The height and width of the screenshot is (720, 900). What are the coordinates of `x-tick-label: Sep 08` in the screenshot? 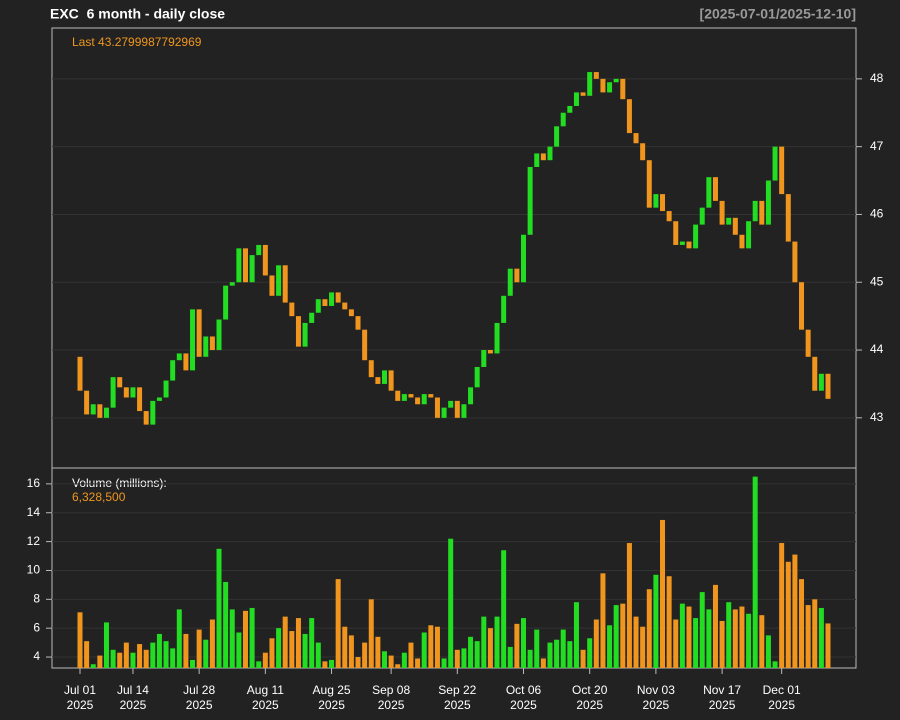 It's located at (391, 690).